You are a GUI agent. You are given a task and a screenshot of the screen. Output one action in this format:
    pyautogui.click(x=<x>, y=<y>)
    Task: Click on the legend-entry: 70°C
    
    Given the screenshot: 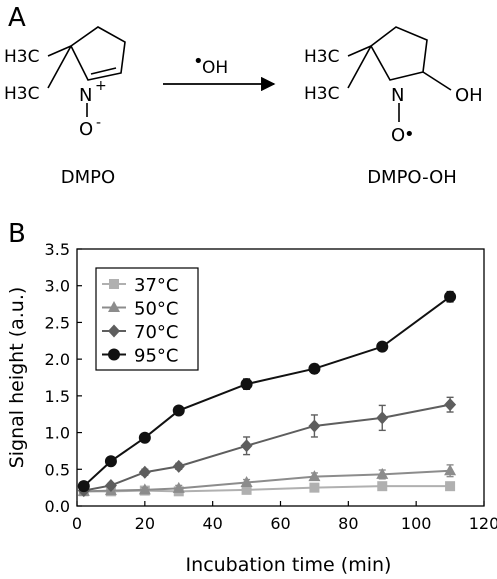 What is the action you would take?
    pyautogui.click(x=140, y=332)
    